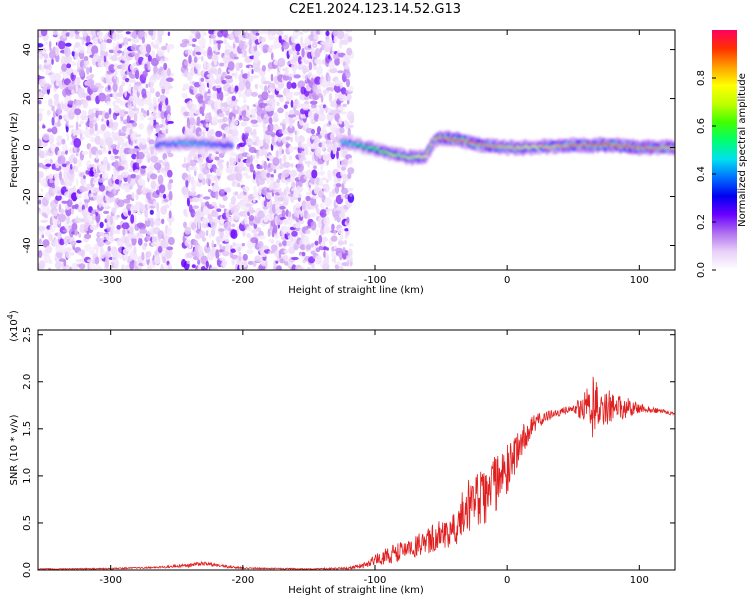 The height and width of the screenshot is (600, 750). Describe the element at coordinates (701, 270) in the screenshot. I see `colorbar-tick-label: 0.0` at that location.